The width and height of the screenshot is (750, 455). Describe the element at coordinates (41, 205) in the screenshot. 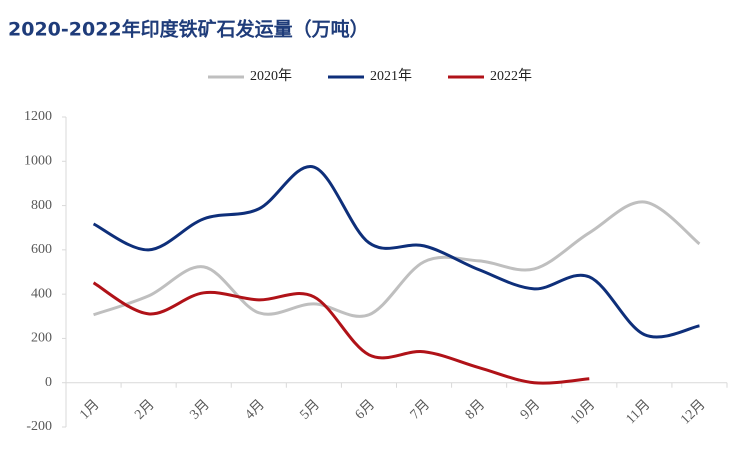

I see `y-tick-label: 800` at that location.